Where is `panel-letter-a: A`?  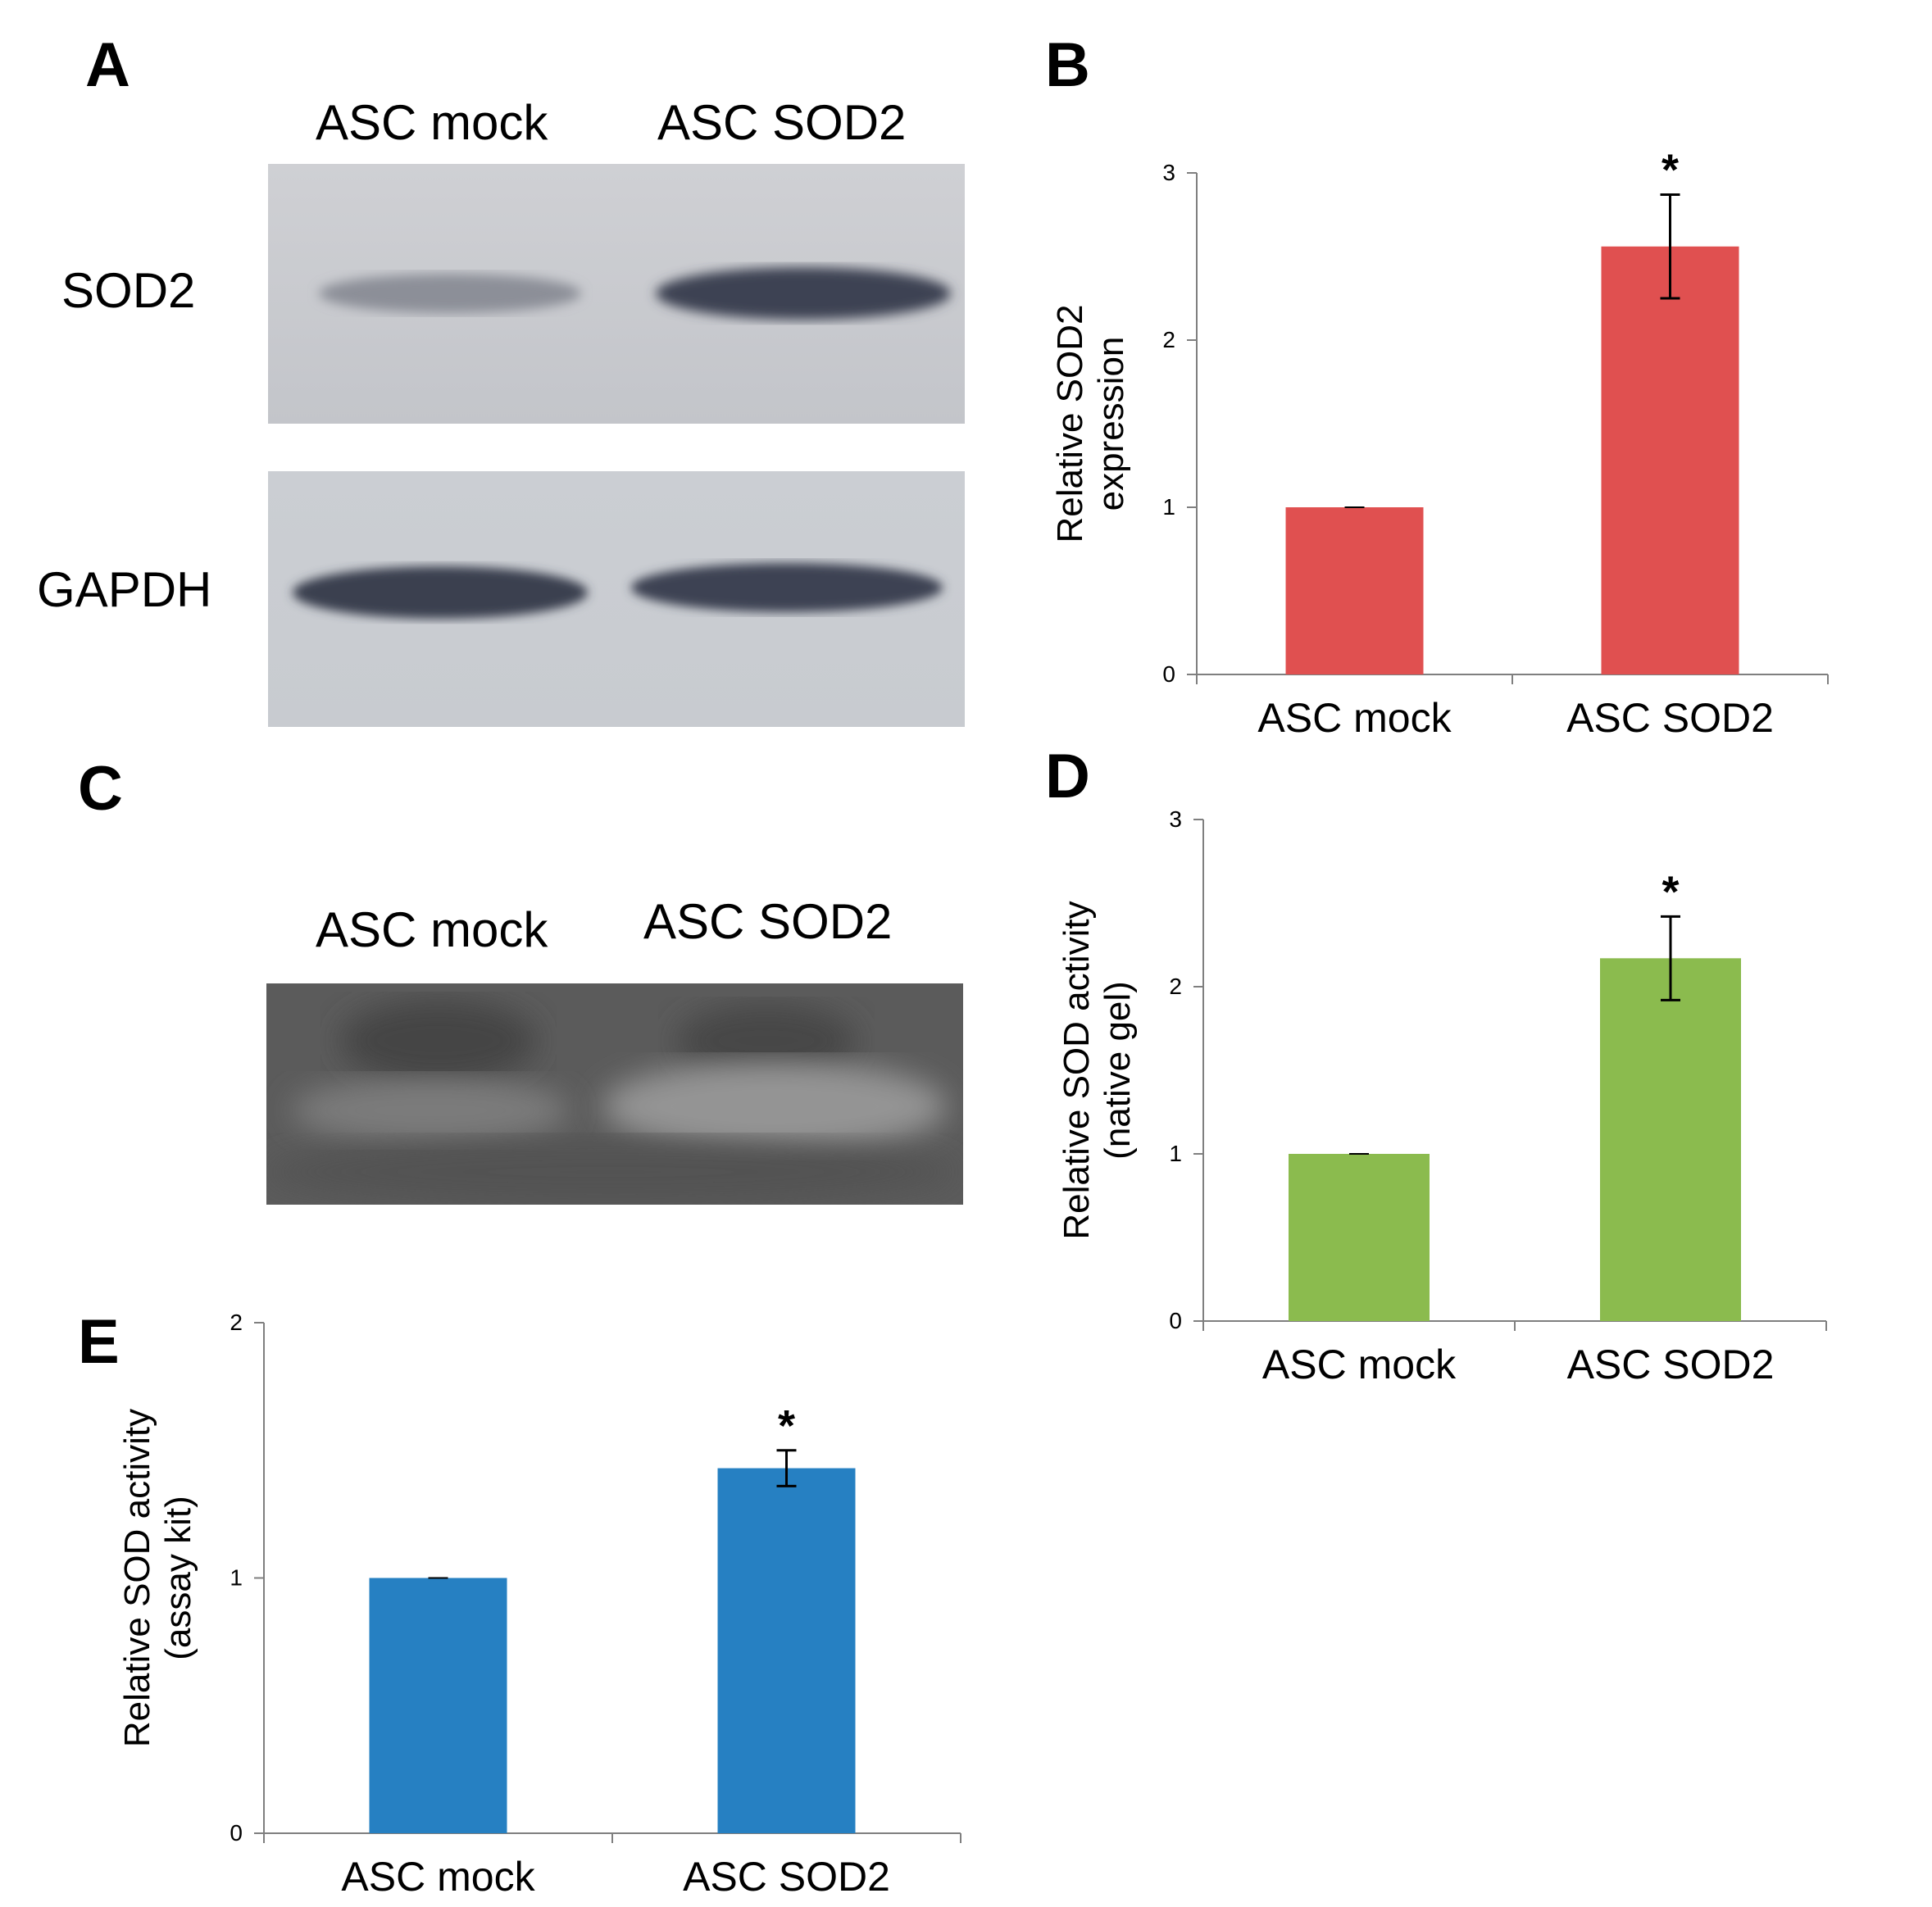 panel-letter-a: A is located at coordinates (107, 65).